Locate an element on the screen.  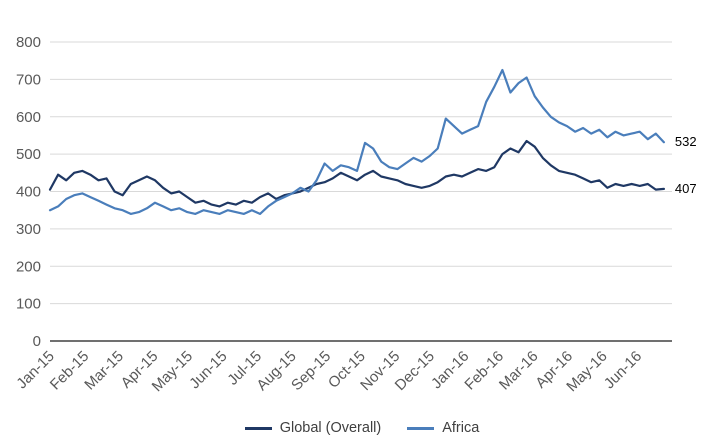
legend-item-africa: Africa is located at coordinates (443, 428).